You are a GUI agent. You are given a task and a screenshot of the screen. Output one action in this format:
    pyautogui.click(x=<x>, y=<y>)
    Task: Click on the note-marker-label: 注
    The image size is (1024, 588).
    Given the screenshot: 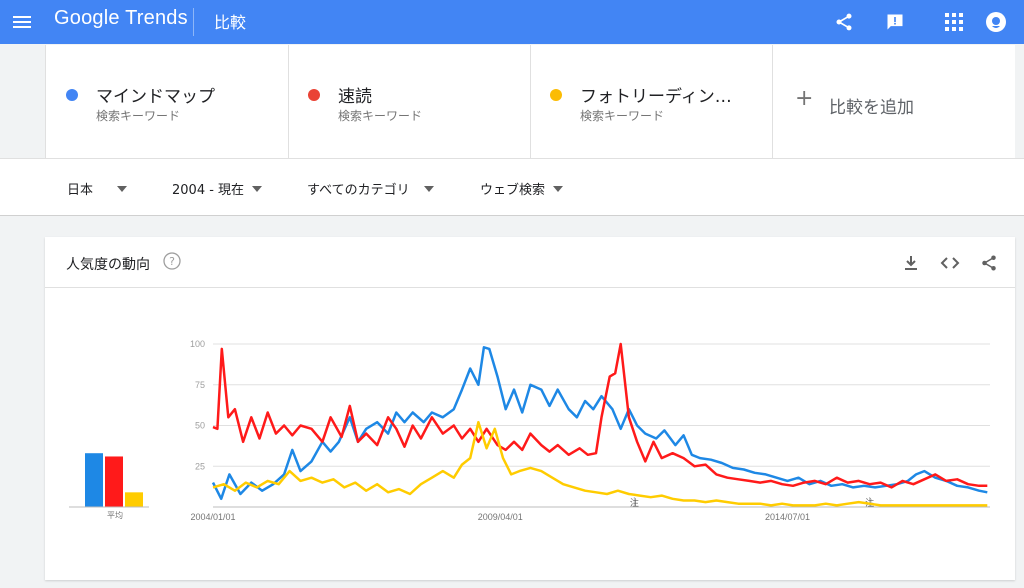 What is the action you would take?
    pyautogui.click(x=634, y=503)
    